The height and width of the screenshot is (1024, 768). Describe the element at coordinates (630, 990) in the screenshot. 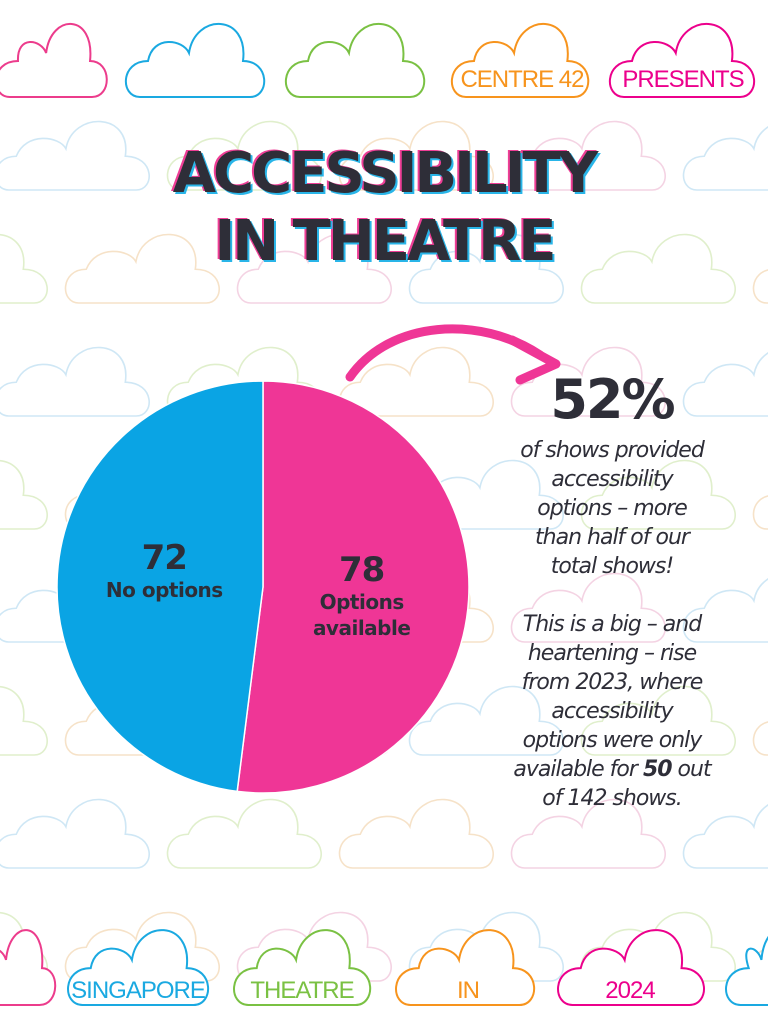

I see `footer-tag-year: 2024` at that location.